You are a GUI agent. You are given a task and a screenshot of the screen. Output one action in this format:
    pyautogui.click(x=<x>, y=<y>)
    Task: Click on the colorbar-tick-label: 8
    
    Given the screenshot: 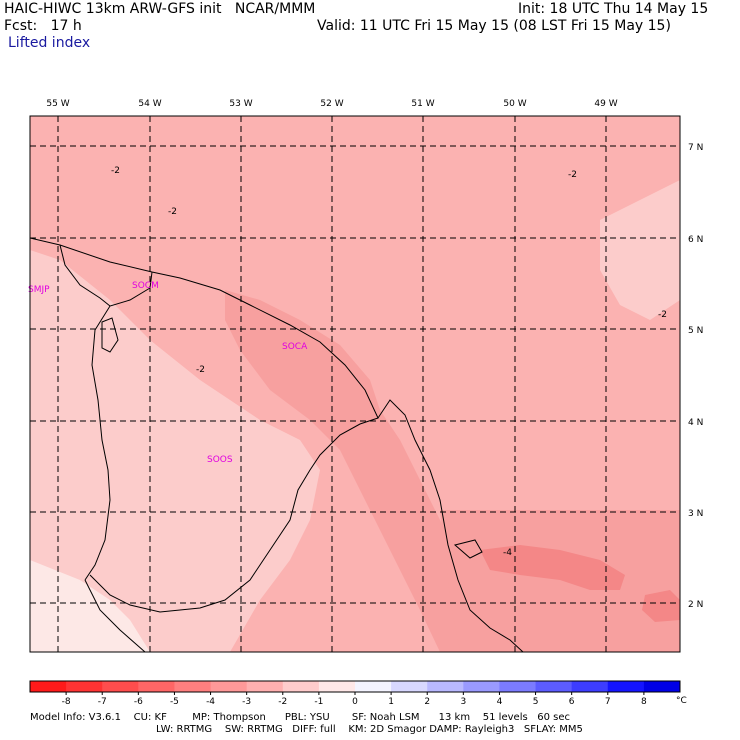 What is the action you would take?
    pyautogui.click(x=644, y=702)
    